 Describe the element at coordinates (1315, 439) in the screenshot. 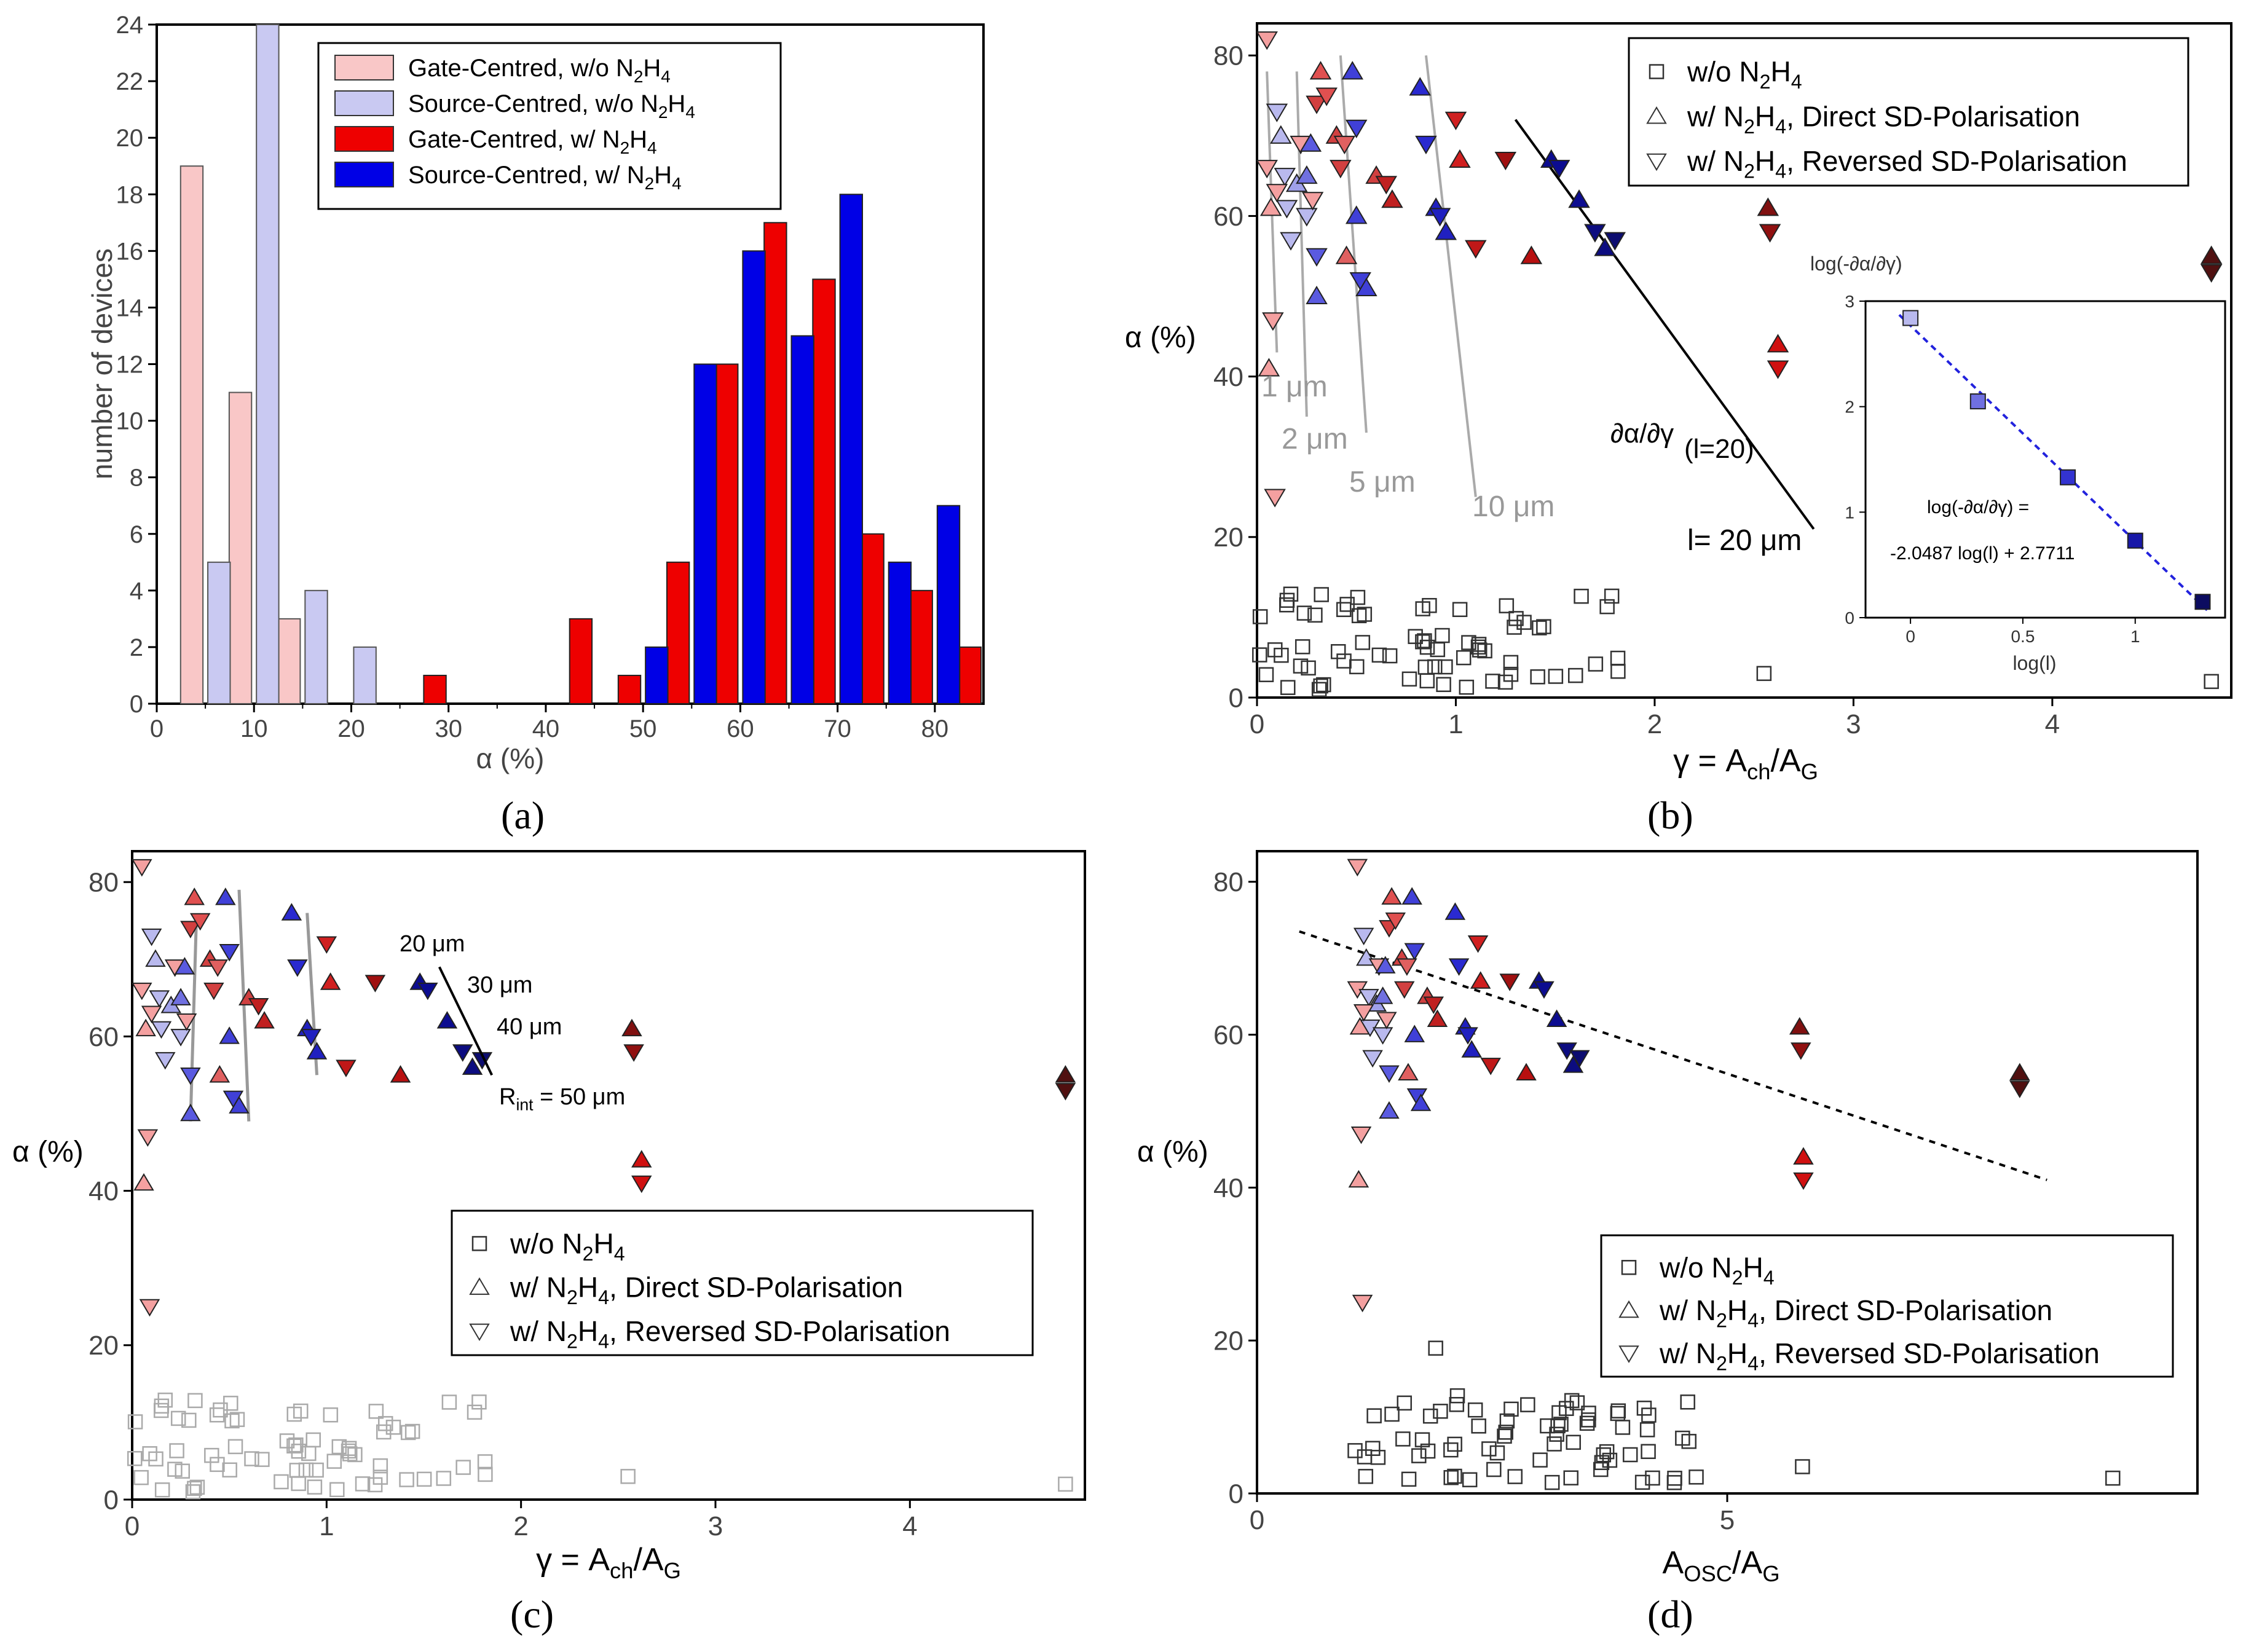

I see `guide-label: 2 μm` at that location.